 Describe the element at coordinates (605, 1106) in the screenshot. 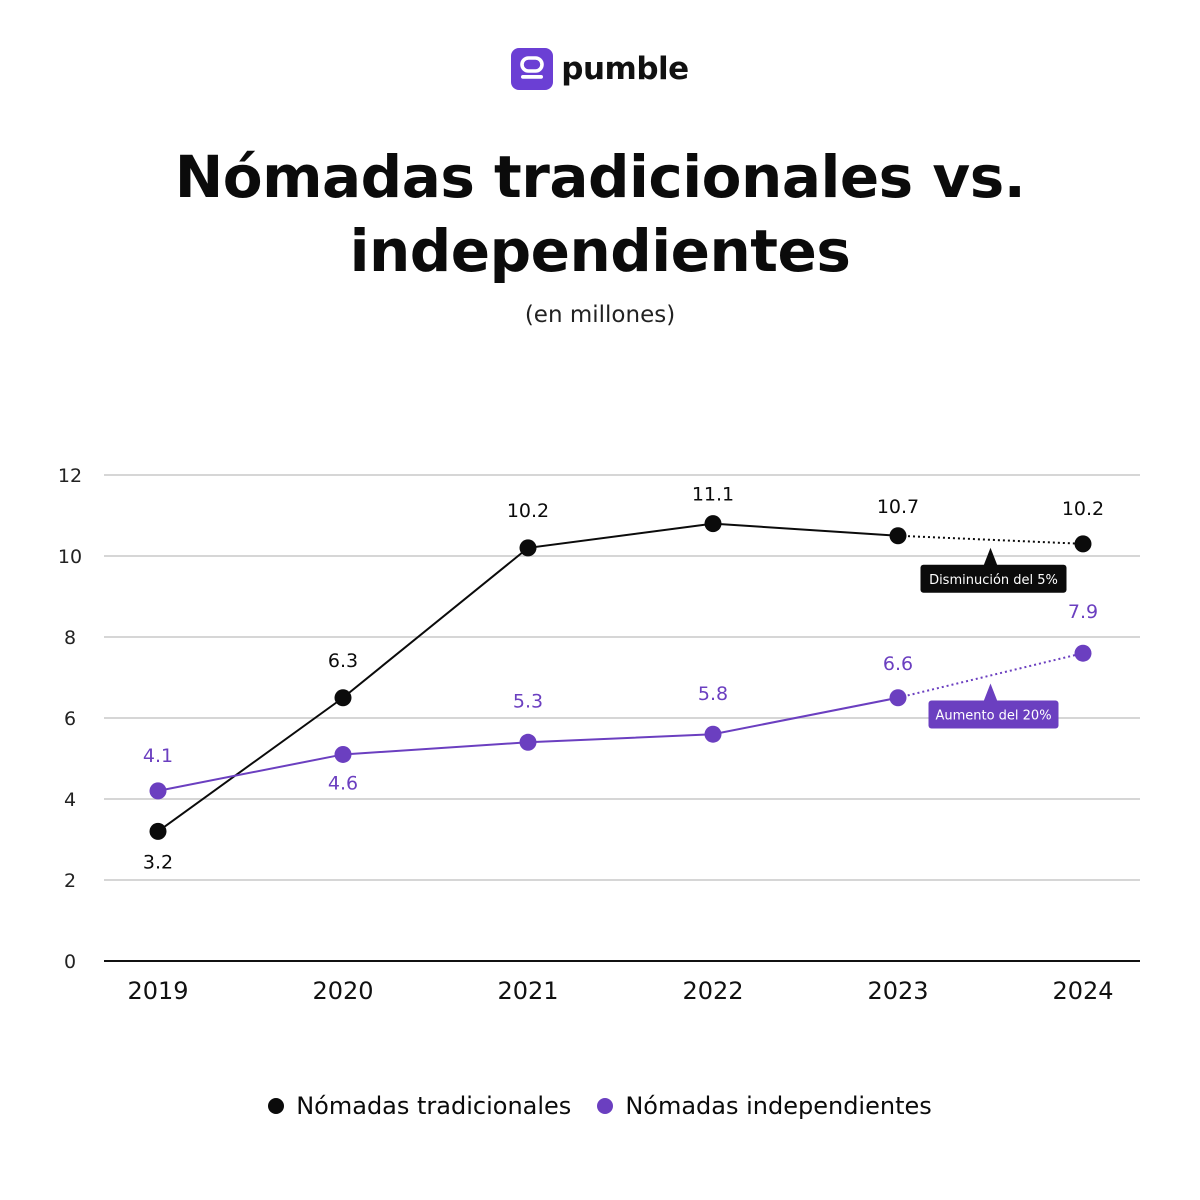

I see `legend-dot-independientes` at that location.